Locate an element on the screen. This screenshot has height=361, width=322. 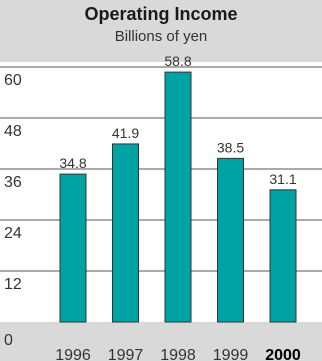
bar-1998 is located at coordinates (178, 197).